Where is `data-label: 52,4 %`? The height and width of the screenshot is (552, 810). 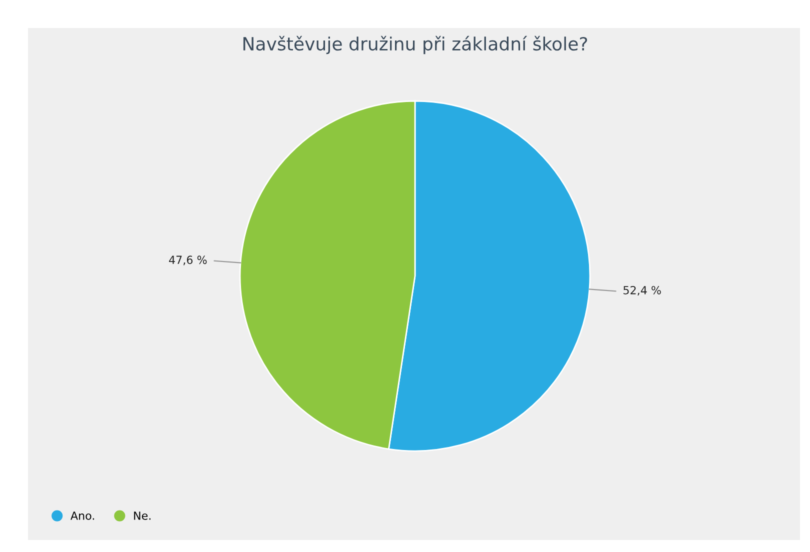 data-label: 52,4 % is located at coordinates (642, 291).